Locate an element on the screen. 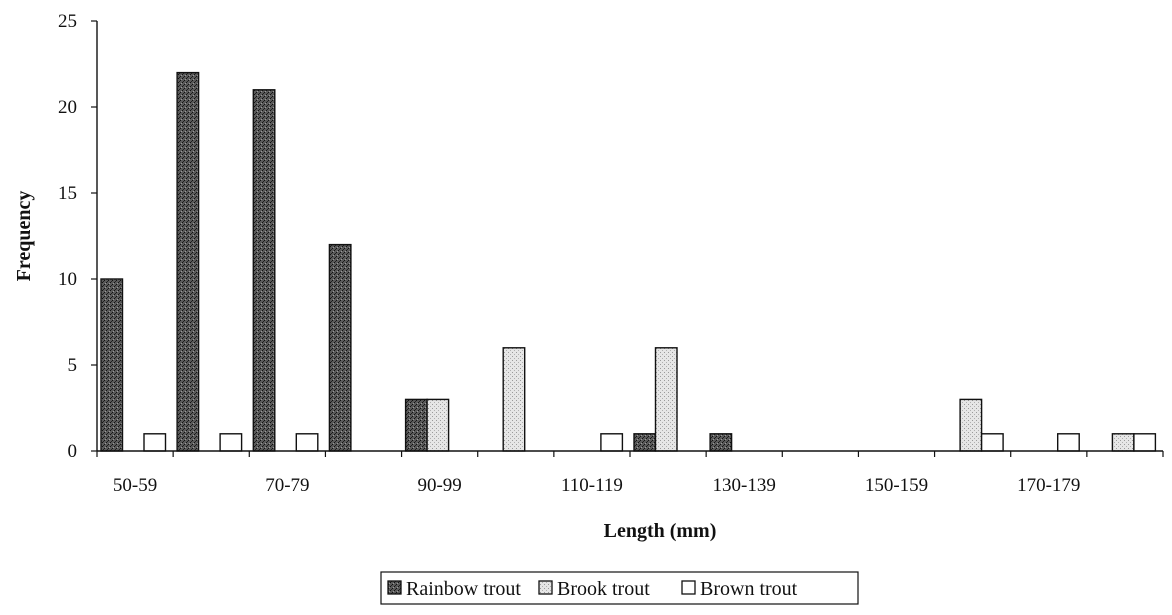  y-tick-label-5: 5 is located at coordinates (73, 365).